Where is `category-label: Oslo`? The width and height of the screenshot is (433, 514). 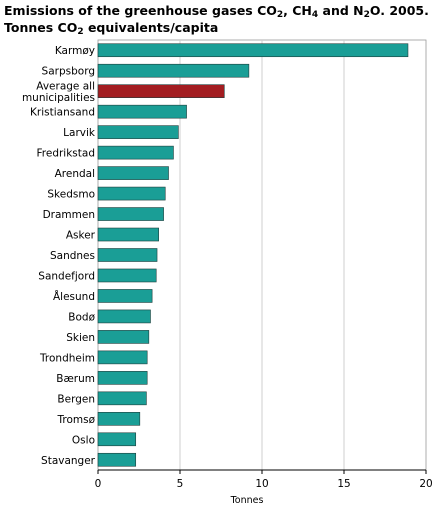
category-label: Oslo is located at coordinates (83, 440).